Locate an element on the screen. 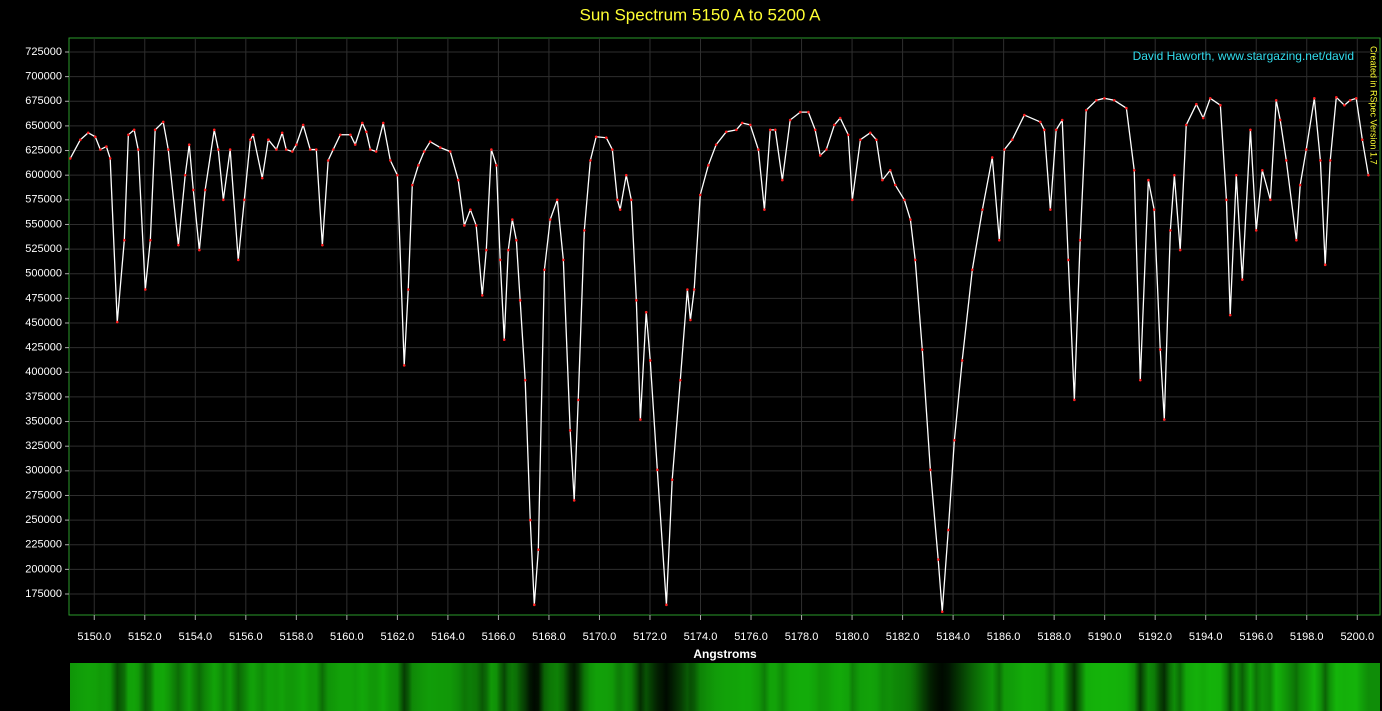  x-tick-label: 5196.0 is located at coordinates (1256, 637).